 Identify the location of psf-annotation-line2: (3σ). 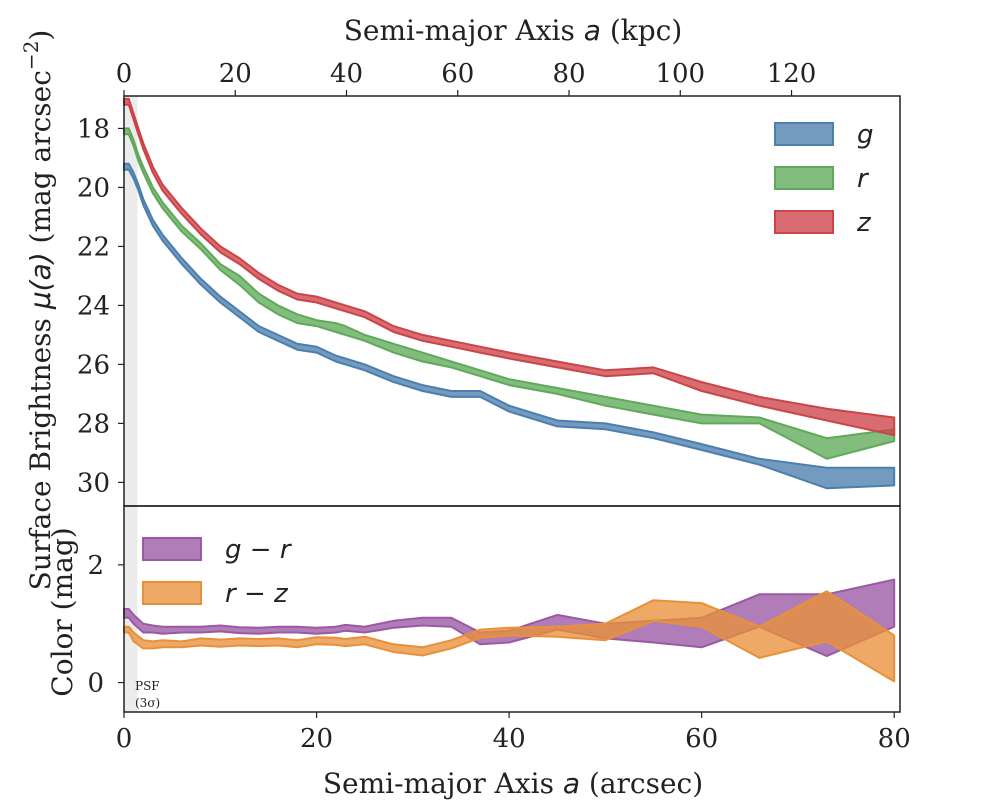
(147, 703).